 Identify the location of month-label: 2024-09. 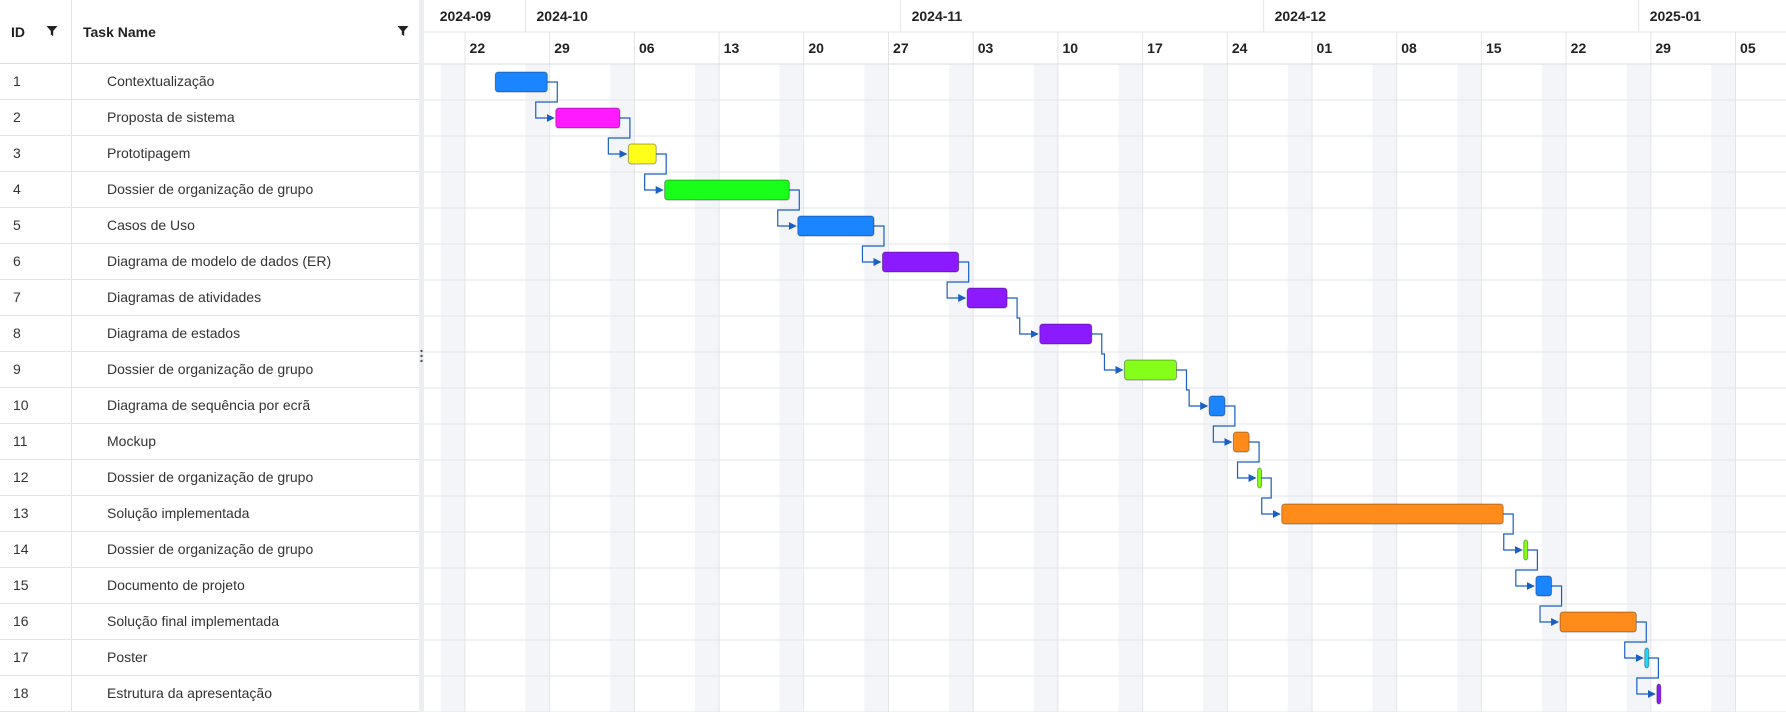
(466, 16).